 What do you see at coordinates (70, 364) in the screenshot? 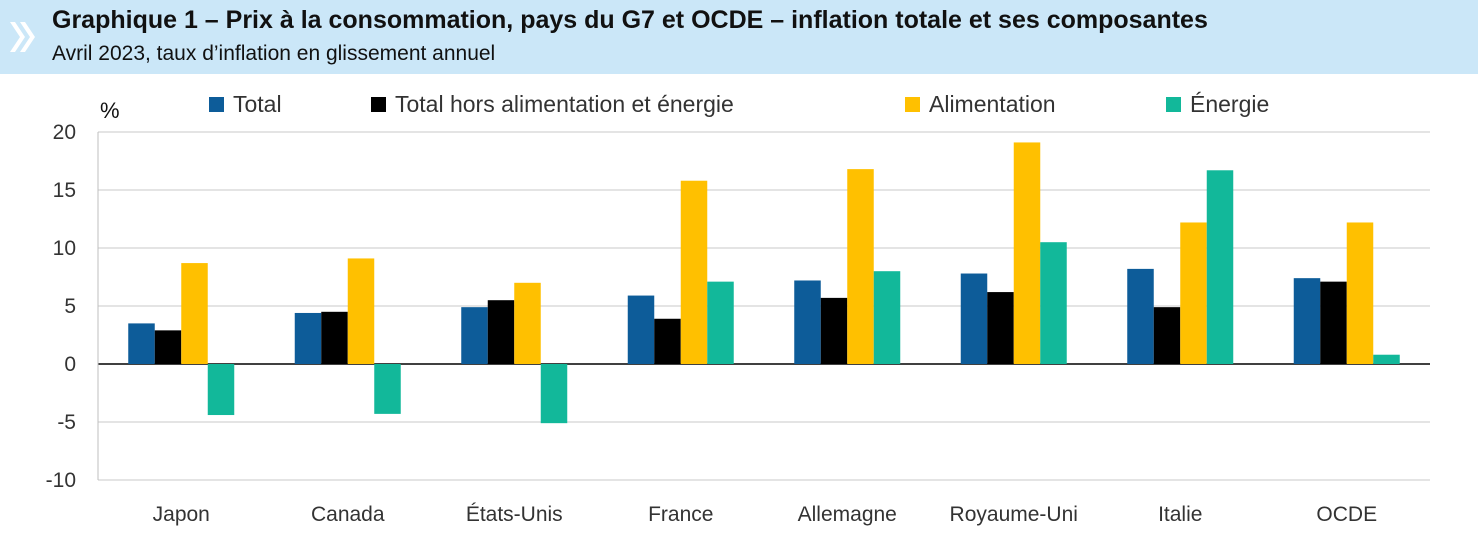
I see `y-tick-label: 0` at bounding box center [70, 364].